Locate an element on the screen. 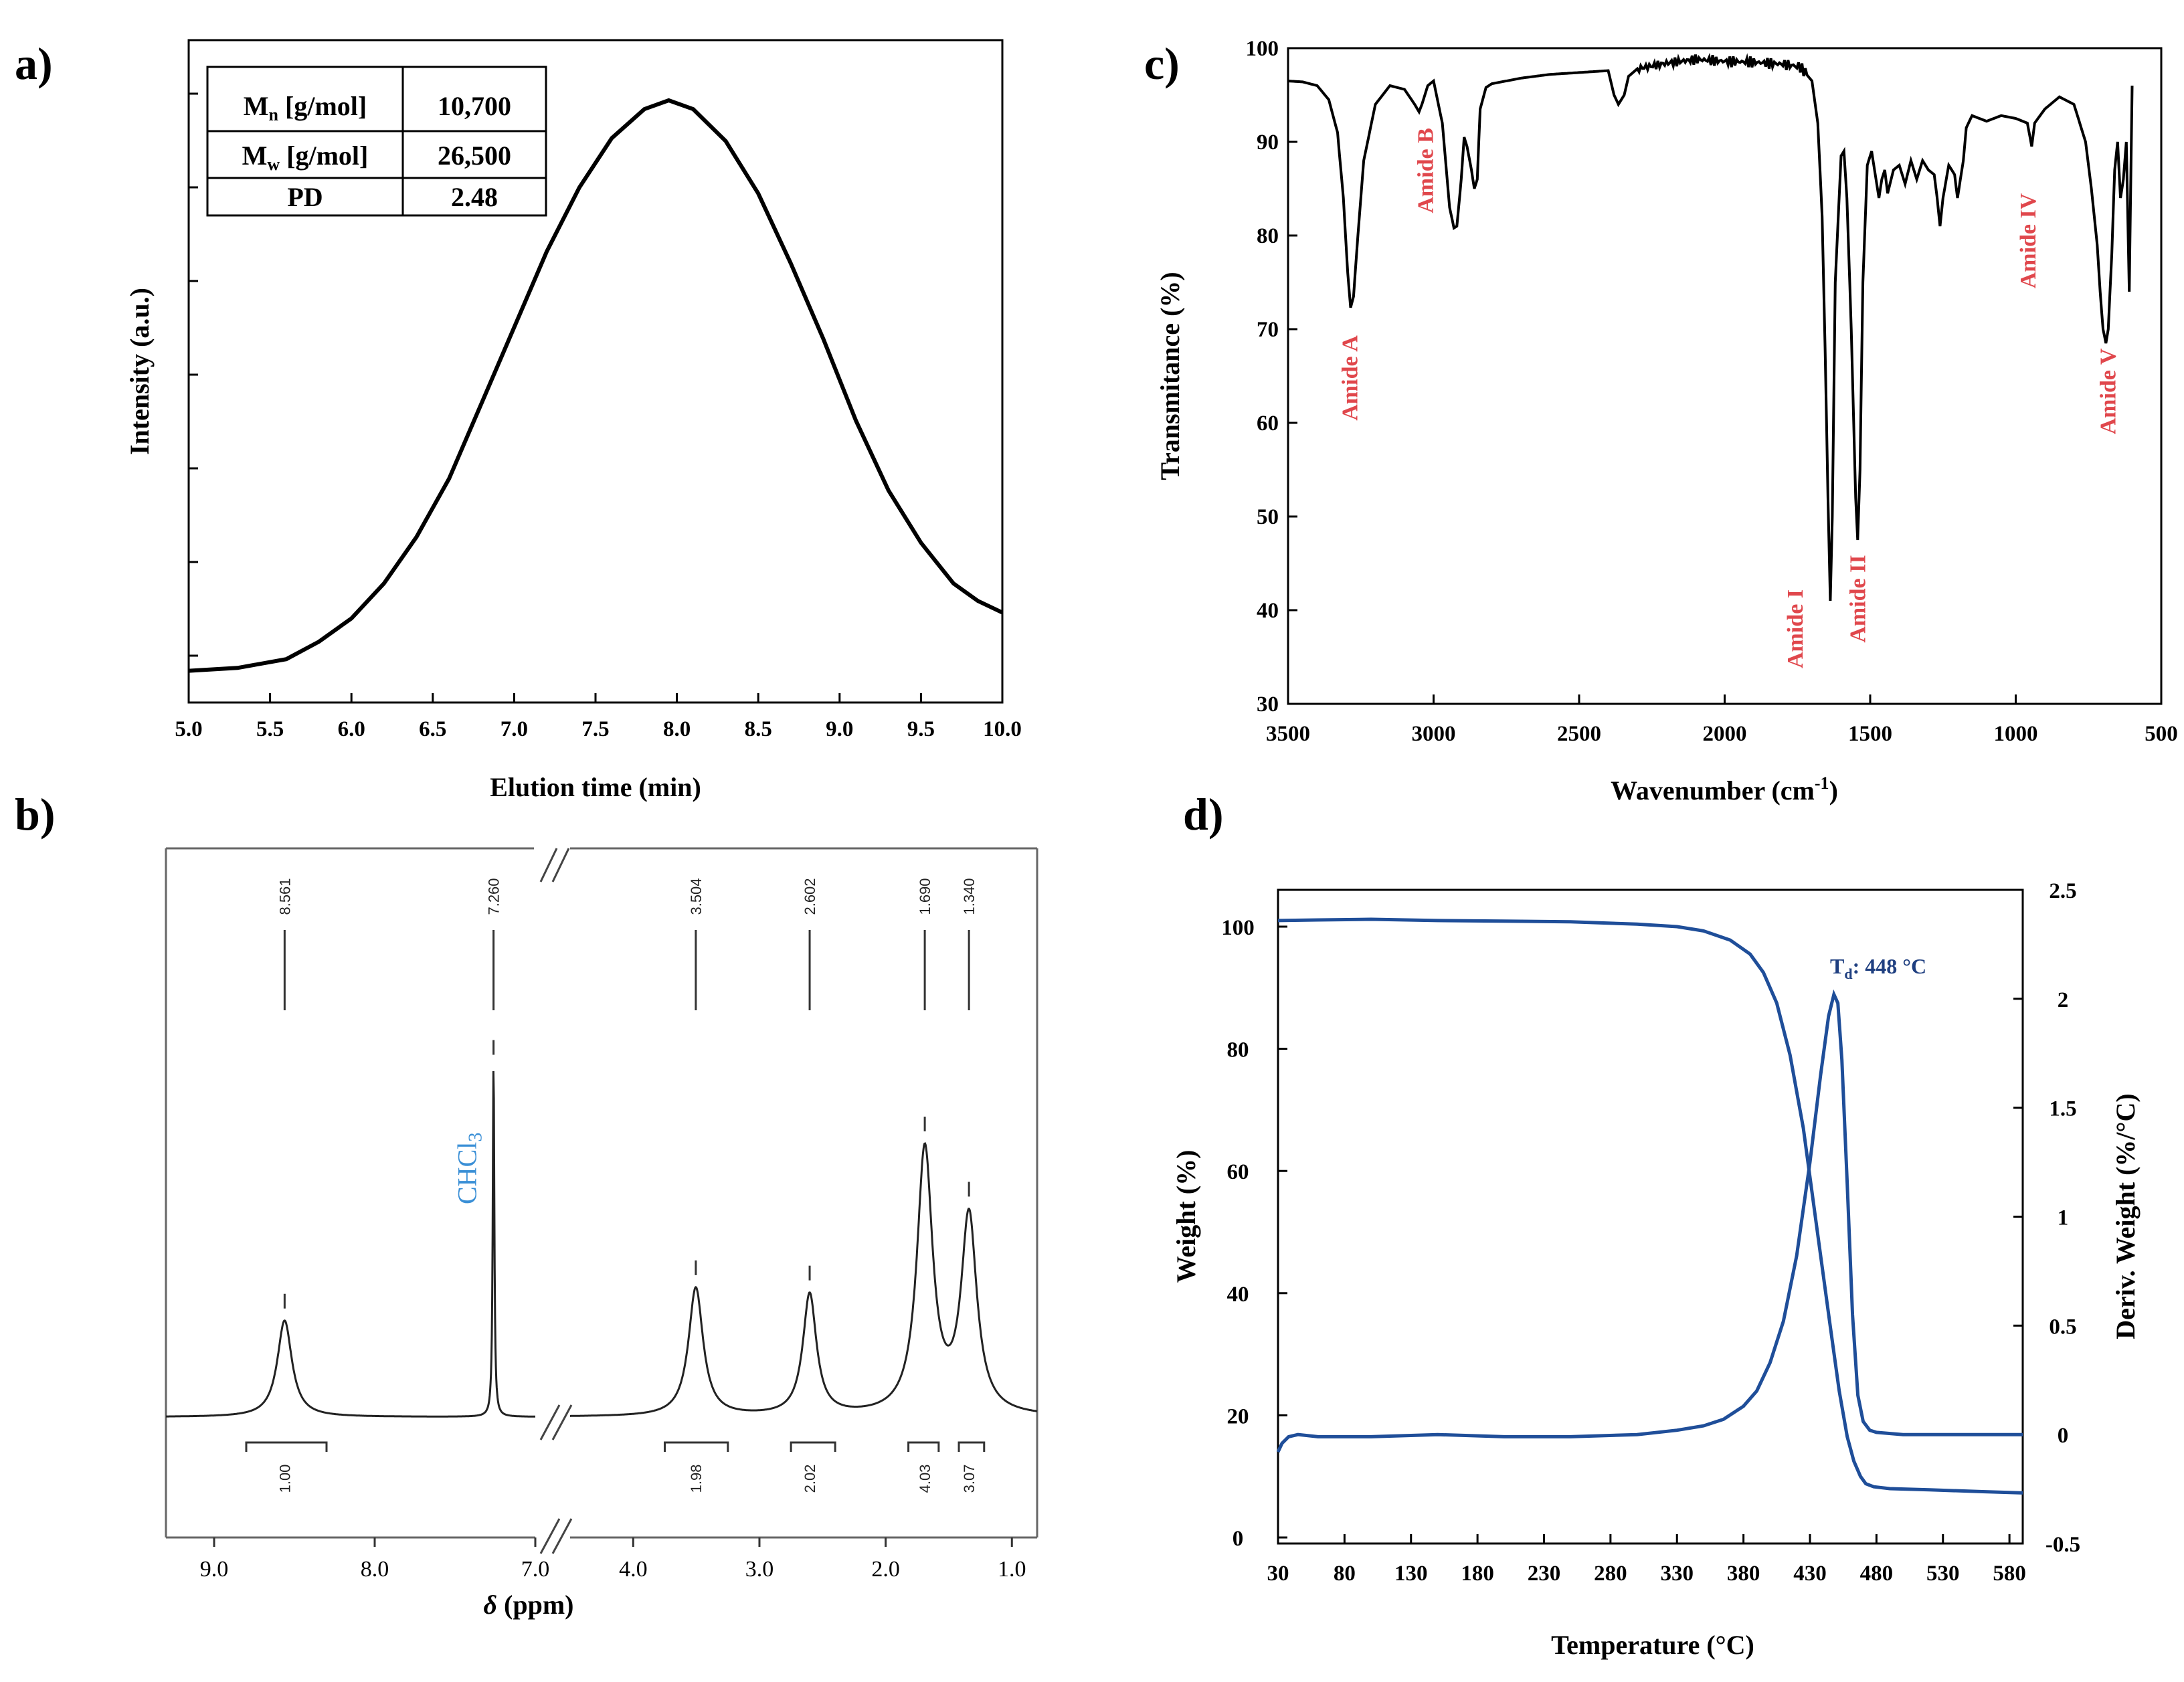 Image resolution: width=2184 pixels, height=1682 pixels. panel-c-ir-spectrum-line is located at coordinates (1710, 327).